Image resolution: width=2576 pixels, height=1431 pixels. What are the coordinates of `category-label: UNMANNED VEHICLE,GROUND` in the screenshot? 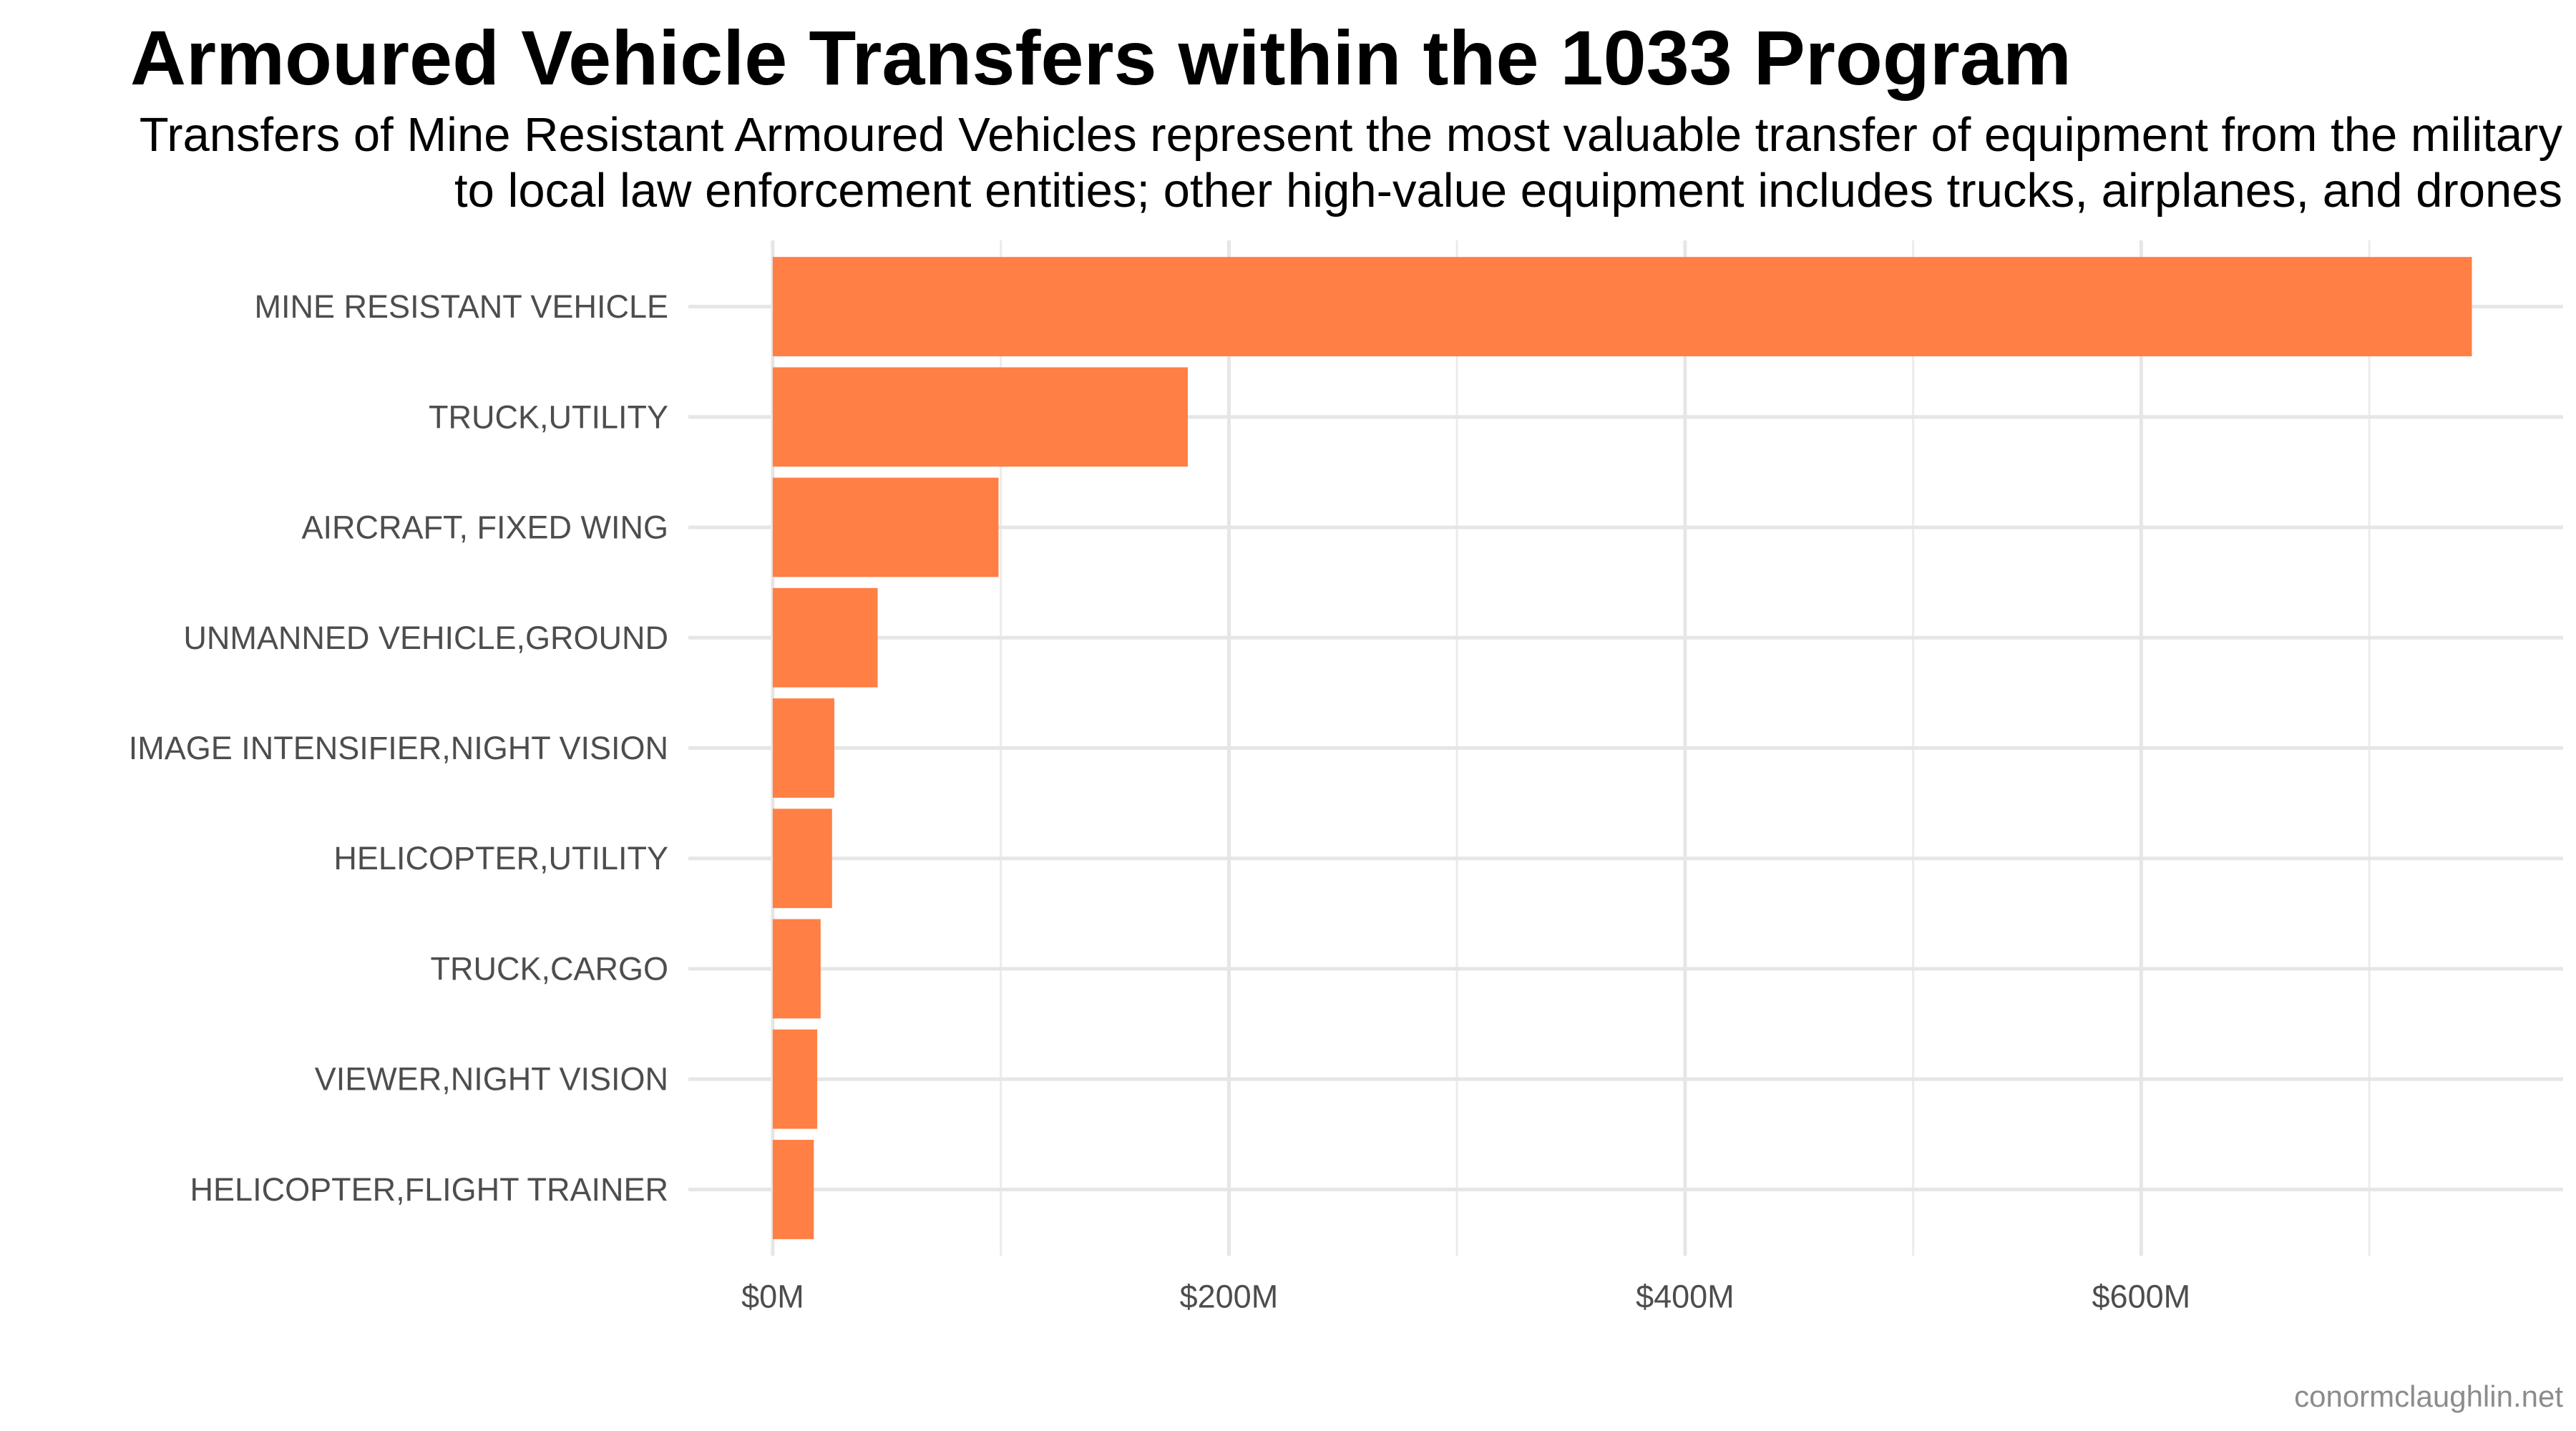 It's located at (425, 638).